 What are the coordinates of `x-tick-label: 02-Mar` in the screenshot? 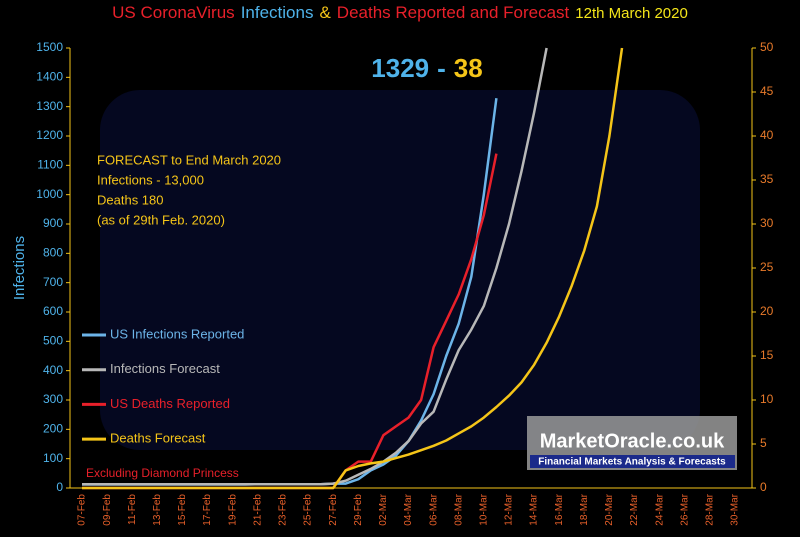 It's located at (383, 509).